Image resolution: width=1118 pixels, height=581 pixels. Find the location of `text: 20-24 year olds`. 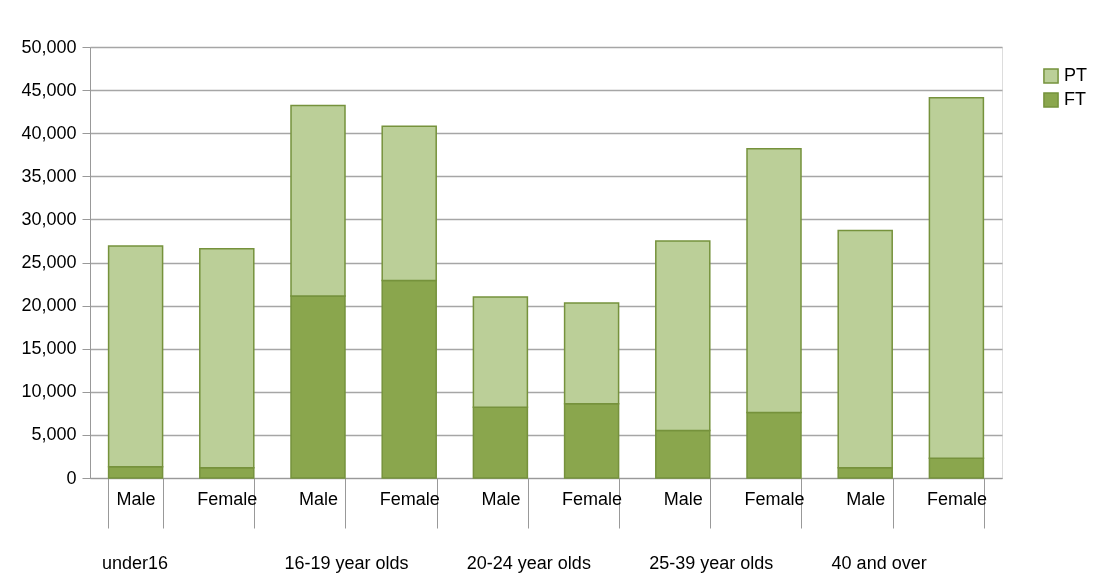

text: 20-24 year olds is located at coordinates (528, 563).